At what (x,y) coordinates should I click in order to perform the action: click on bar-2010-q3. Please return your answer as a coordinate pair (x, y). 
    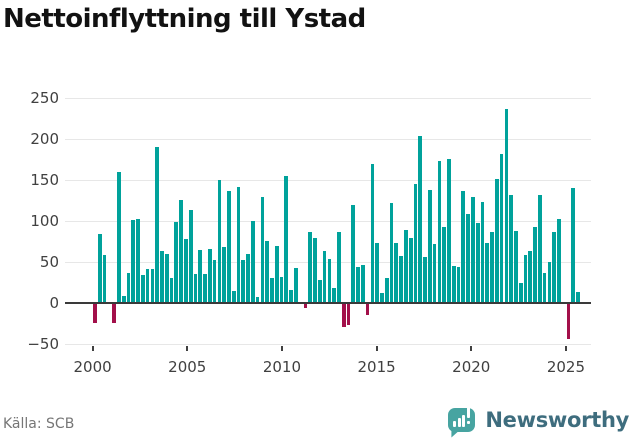
    Looking at the image, I should click on (296, 285).